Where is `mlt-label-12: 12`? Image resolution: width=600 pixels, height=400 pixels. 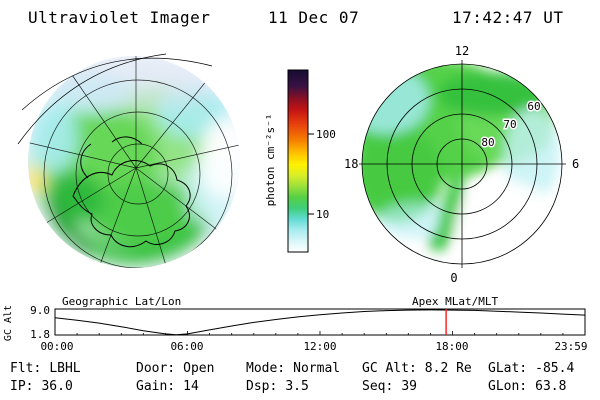
mlt-label-12: 12 is located at coordinates (462, 51).